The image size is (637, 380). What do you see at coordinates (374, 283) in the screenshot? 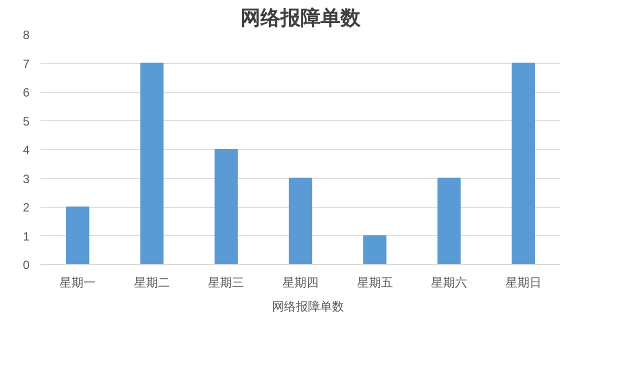
I see `x-tick-label: 星期五` at bounding box center [374, 283].